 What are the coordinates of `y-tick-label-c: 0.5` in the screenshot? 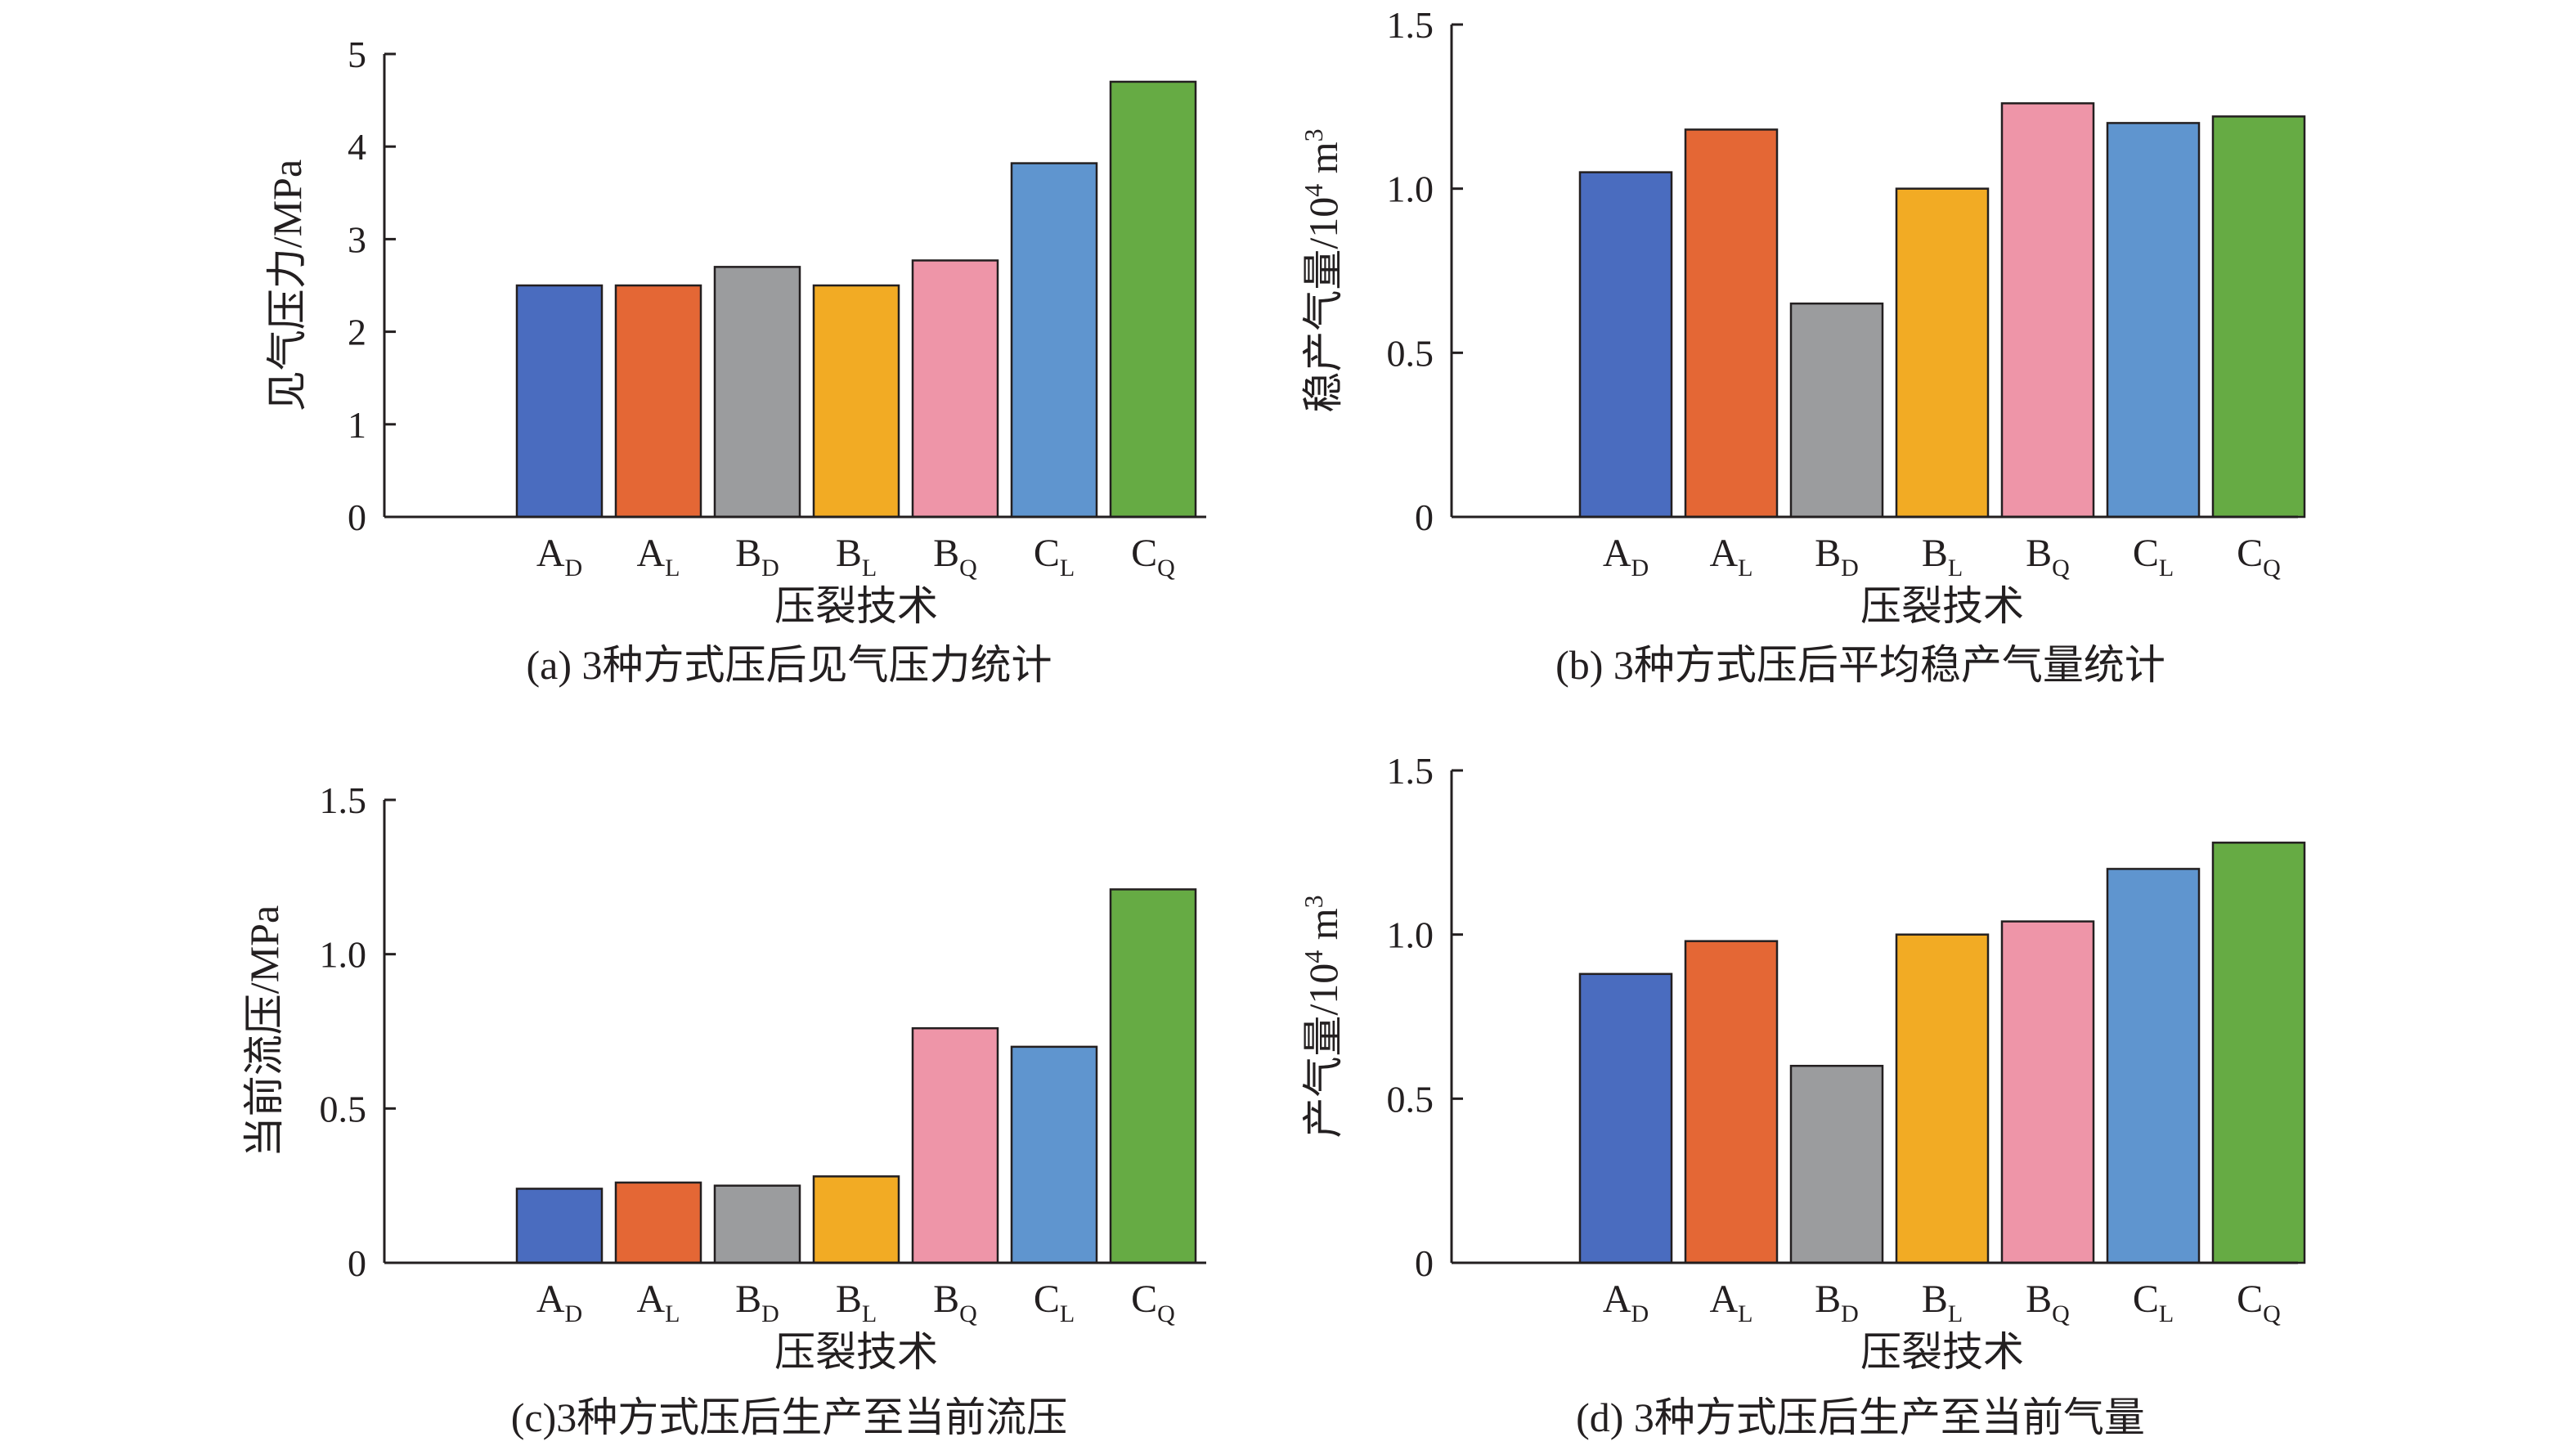 It's located at (343, 1108).